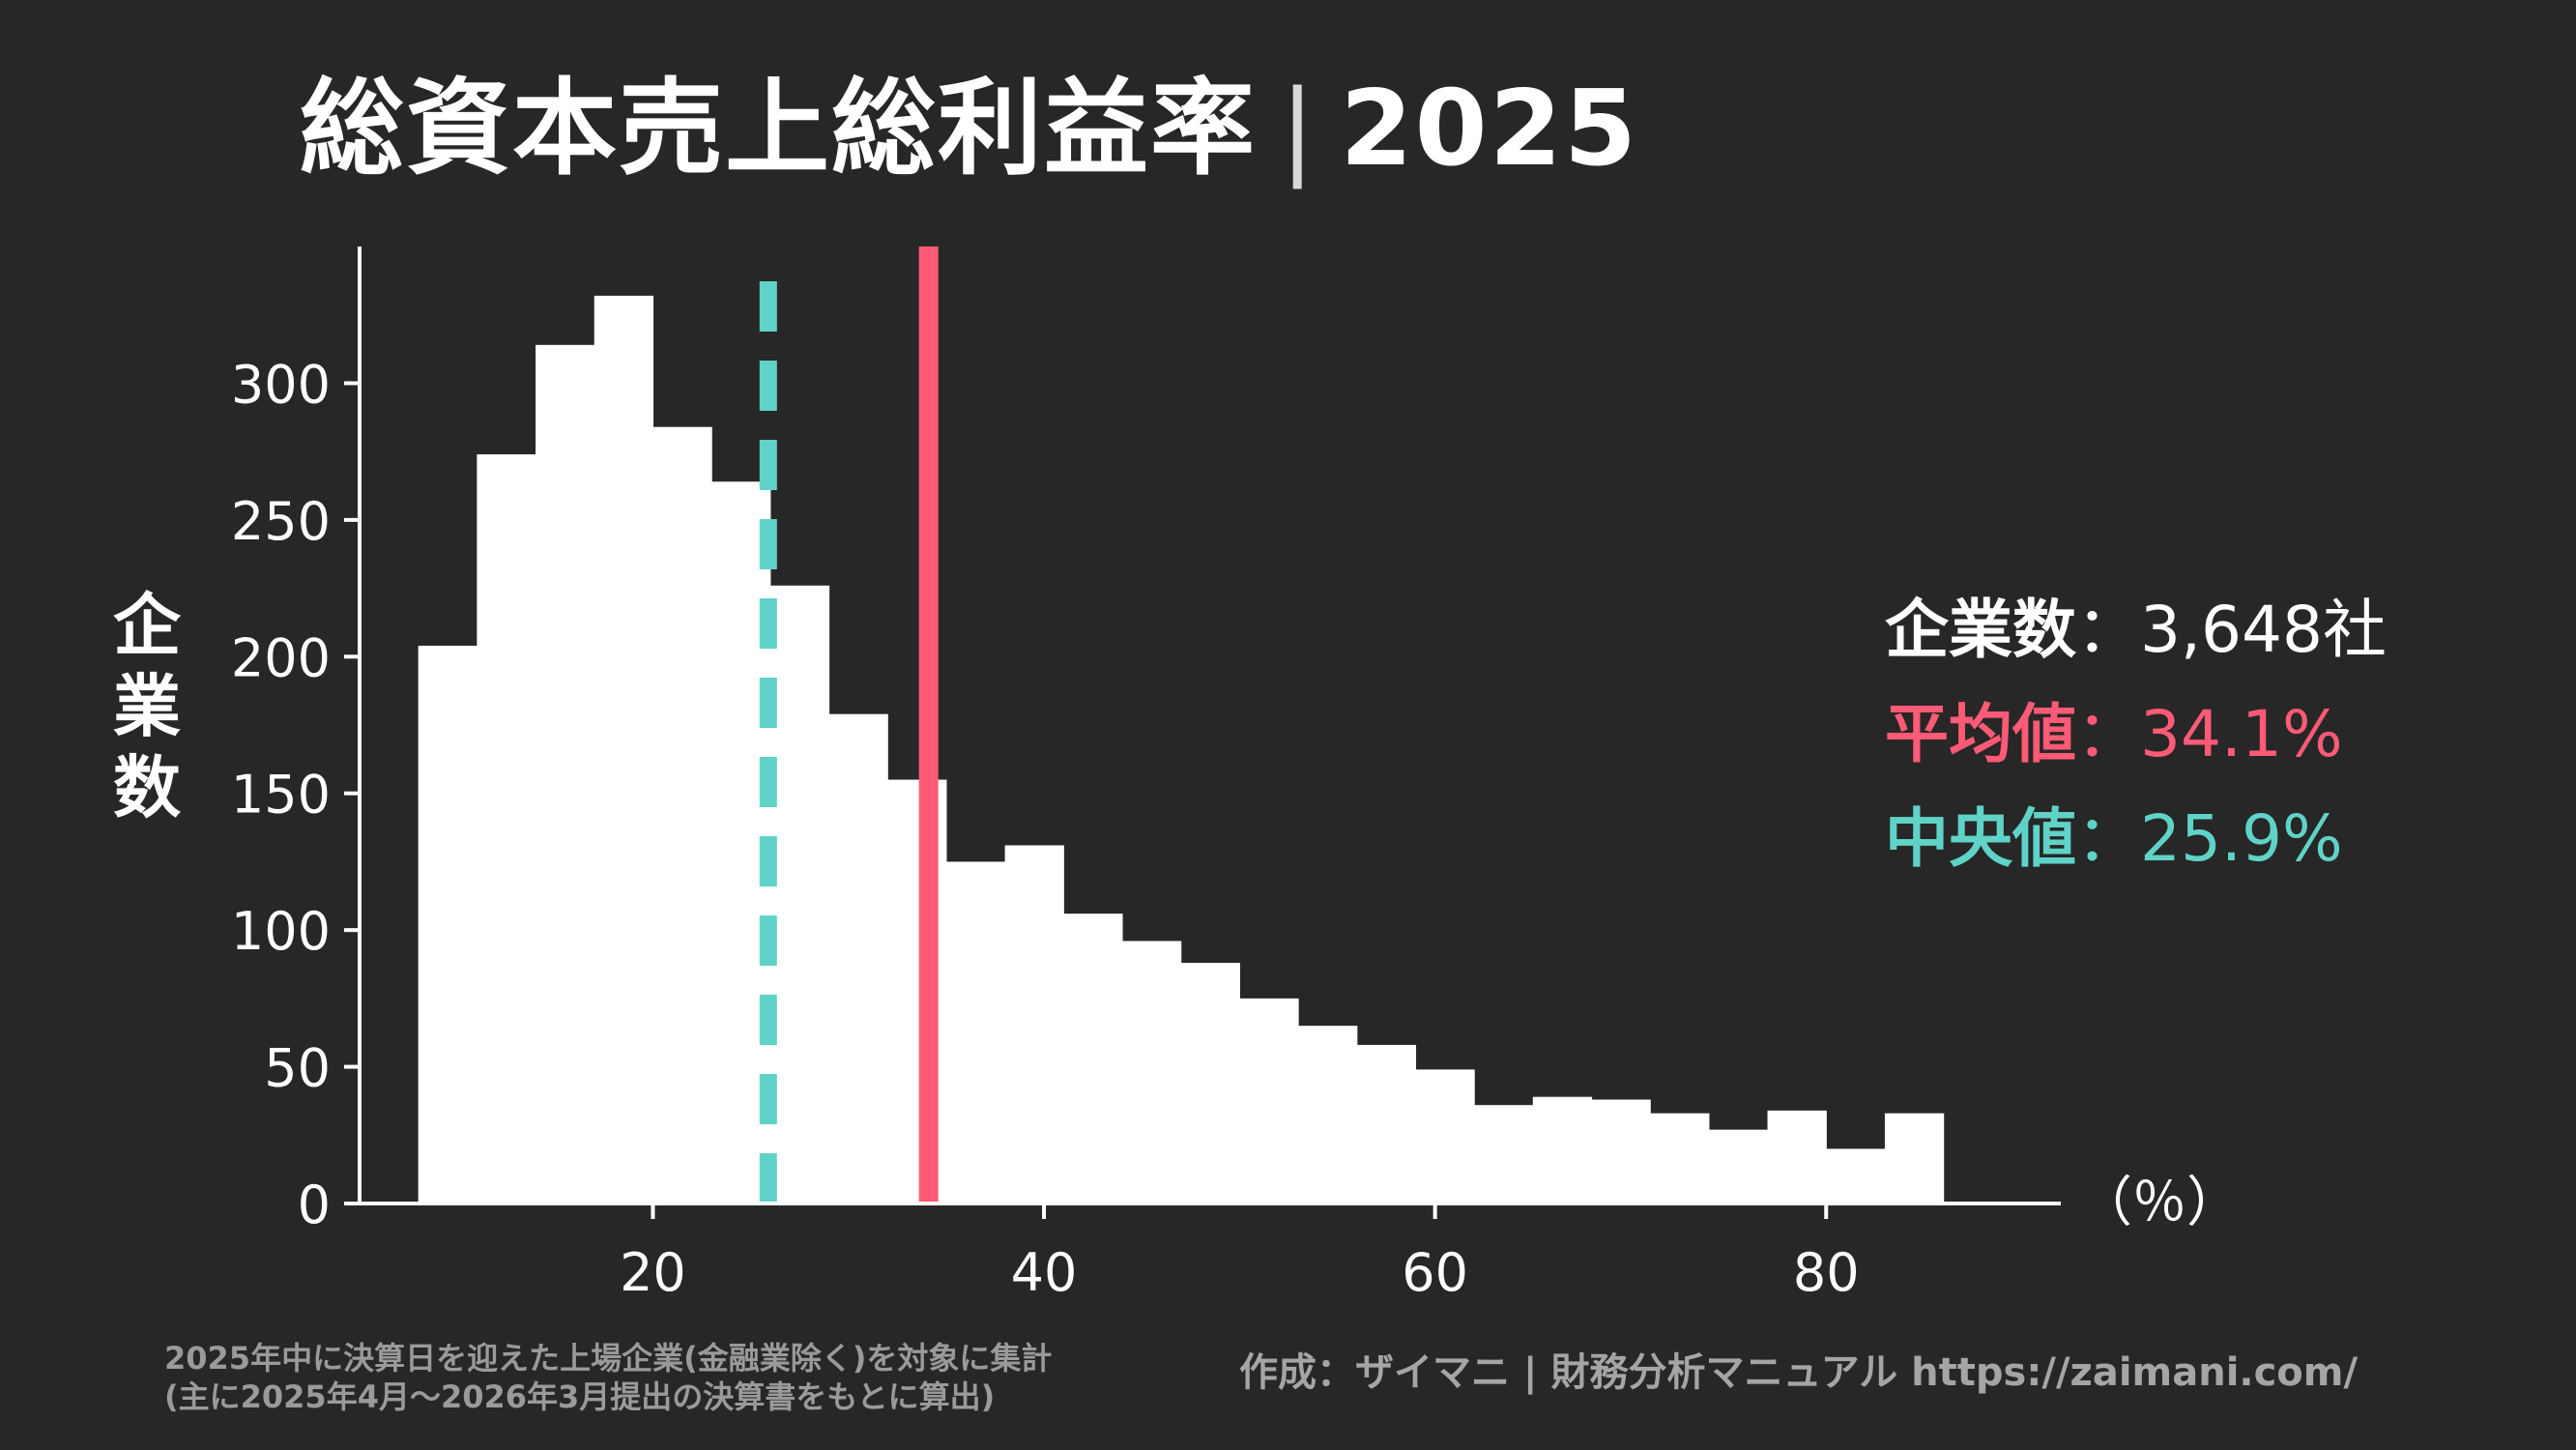 Image resolution: width=2576 pixels, height=1450 pixels. I want to click on title-main: 総資本売上総利益率, so click(779, 129).